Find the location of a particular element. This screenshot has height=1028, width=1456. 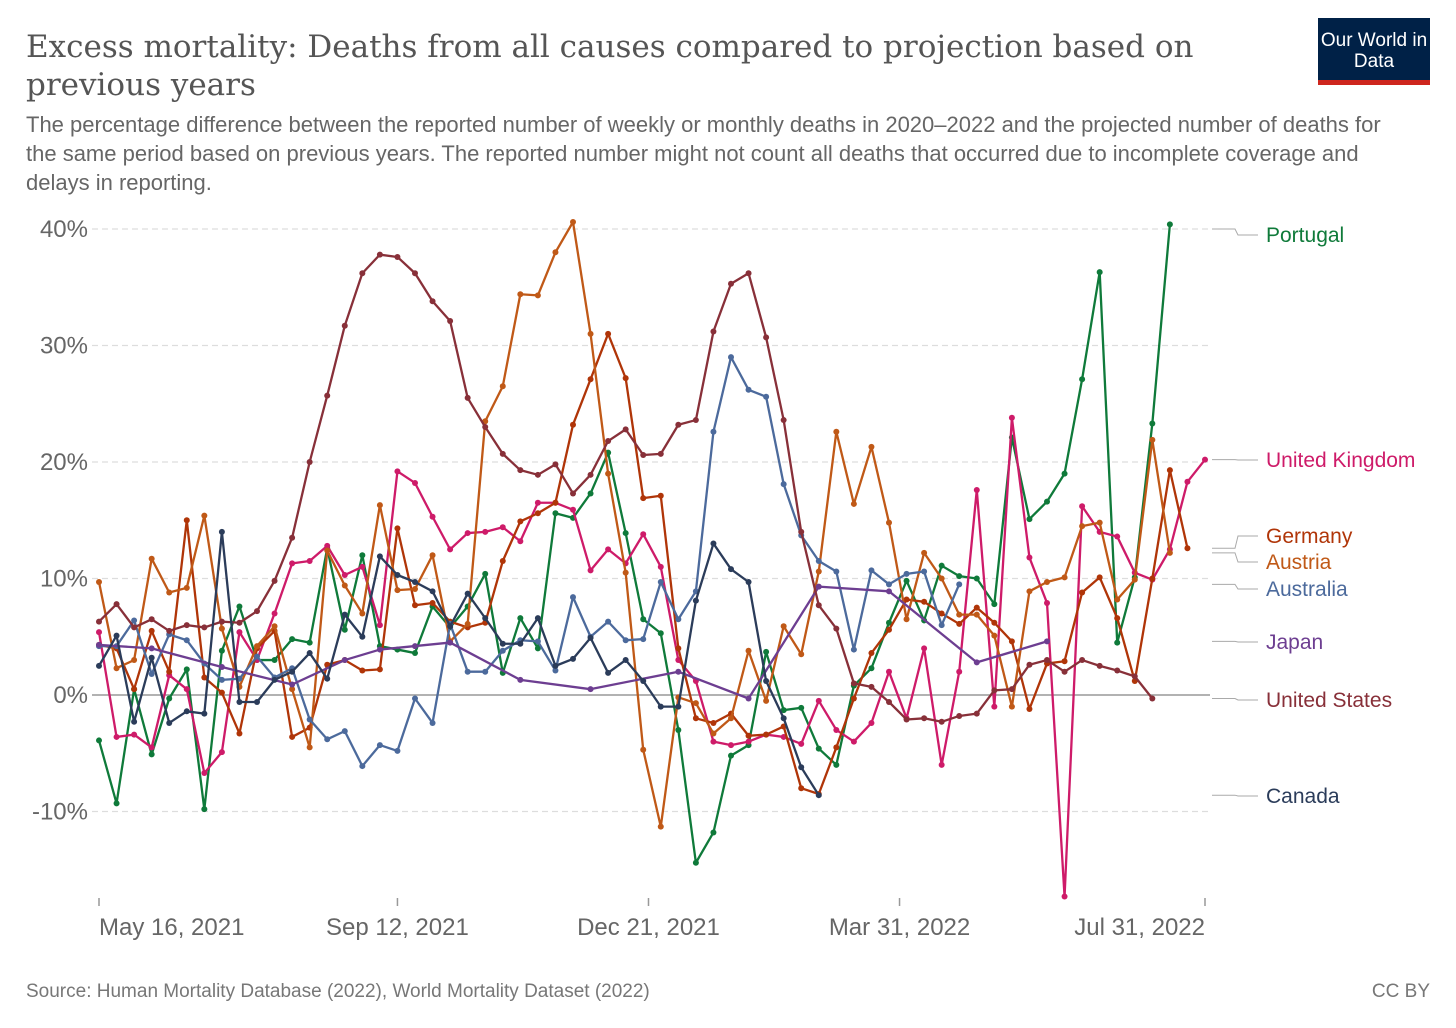

y-tick-label: 10% is located at coordinates (64, 579).